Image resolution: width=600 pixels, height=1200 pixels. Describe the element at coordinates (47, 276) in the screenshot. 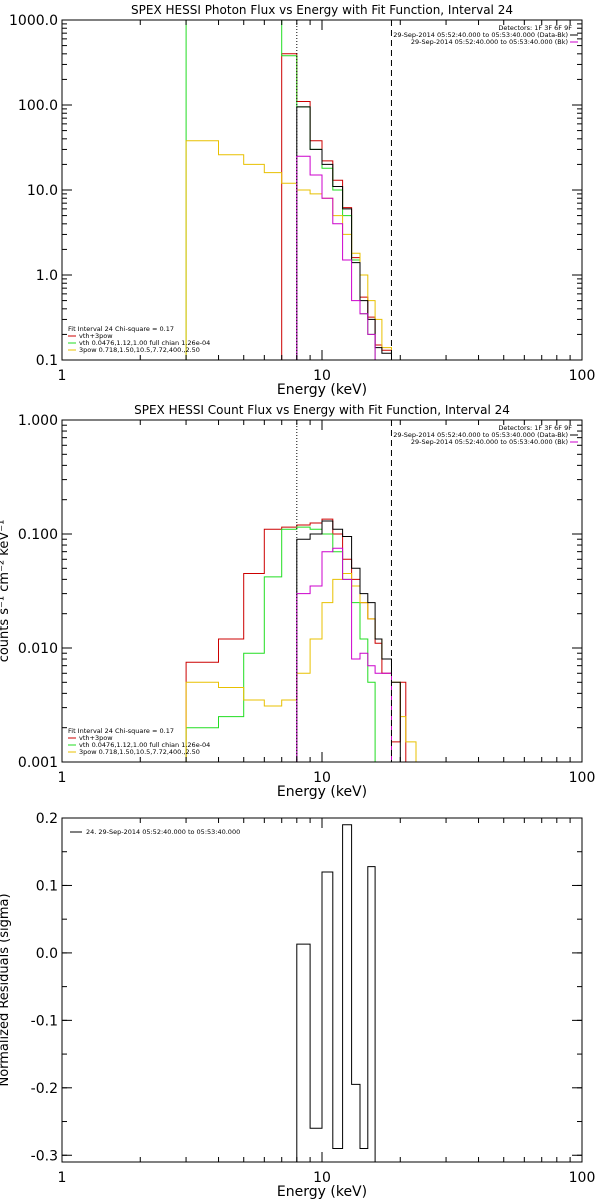

I see `y-tick-label: 1.0` at that location.